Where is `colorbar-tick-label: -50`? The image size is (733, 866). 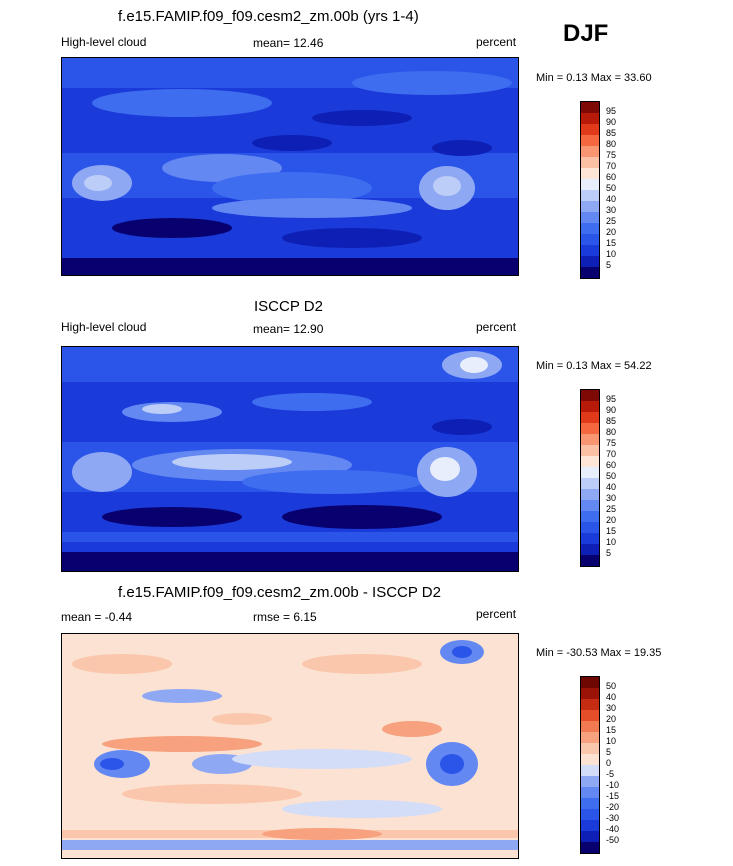
colorbar-tick-label: -50 is located at coordinates (613, 840).